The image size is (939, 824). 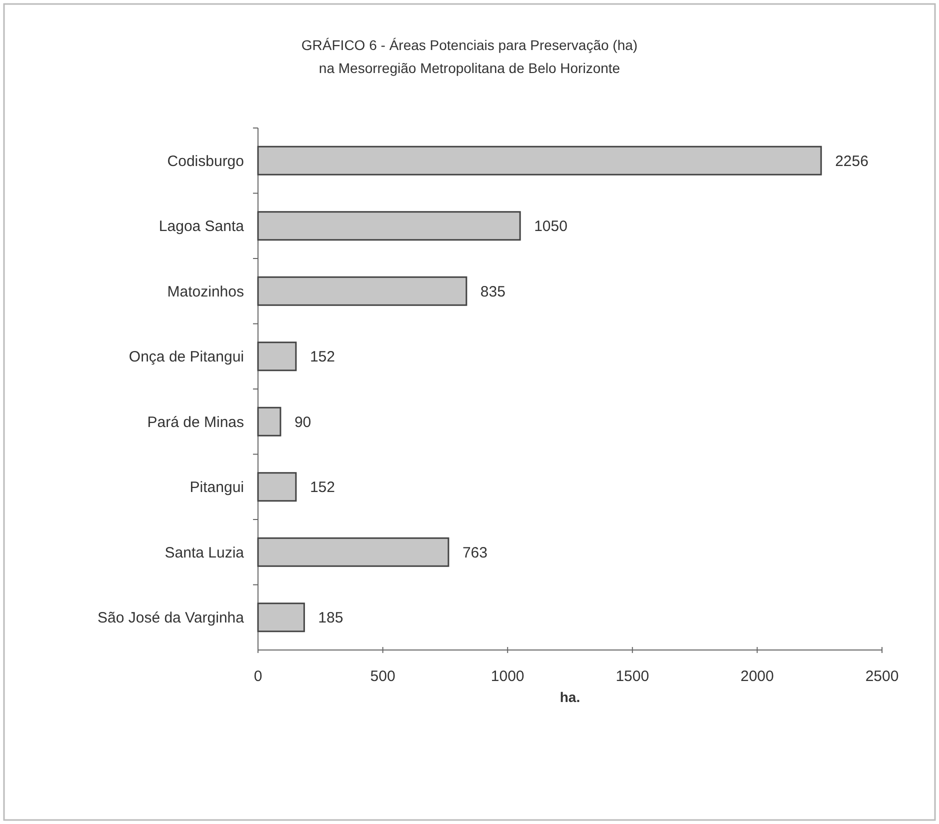 What do you see at coordinates (205, 161) in the screenshot?
I see `y-tick-label: Codisburgo` at bounding box center [205, 161].